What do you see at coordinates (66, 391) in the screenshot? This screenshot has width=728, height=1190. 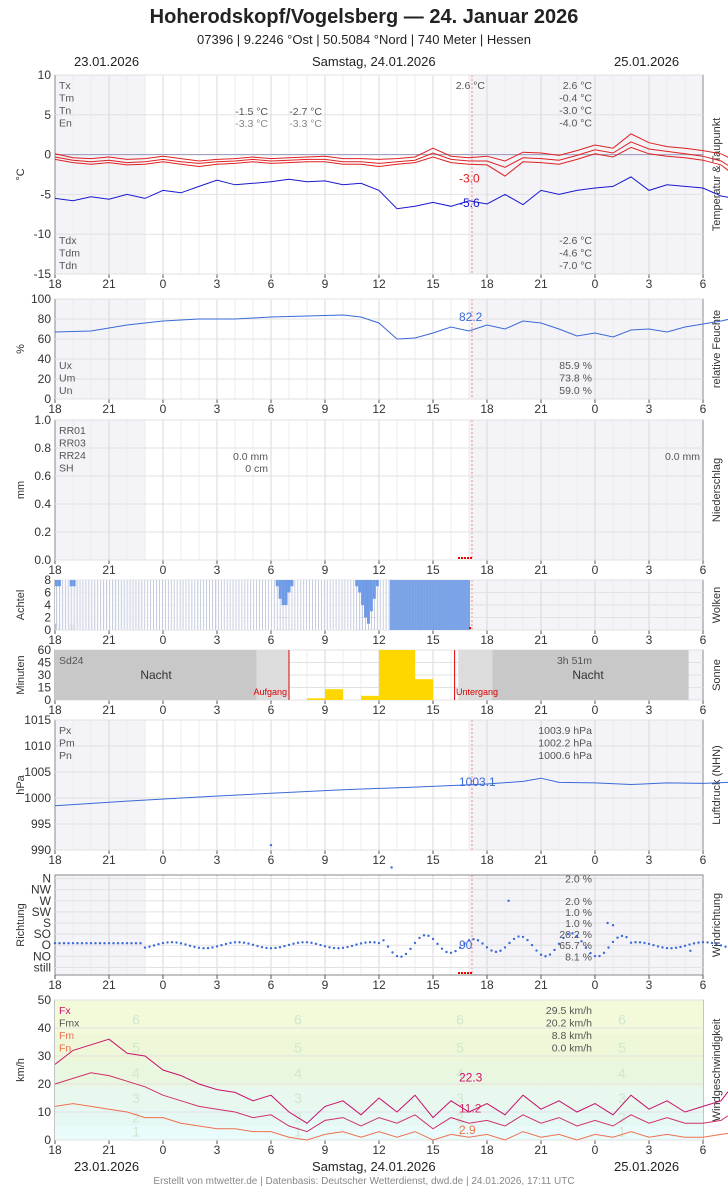 I see `stat-key: Un` at bounding box center [66, 391].